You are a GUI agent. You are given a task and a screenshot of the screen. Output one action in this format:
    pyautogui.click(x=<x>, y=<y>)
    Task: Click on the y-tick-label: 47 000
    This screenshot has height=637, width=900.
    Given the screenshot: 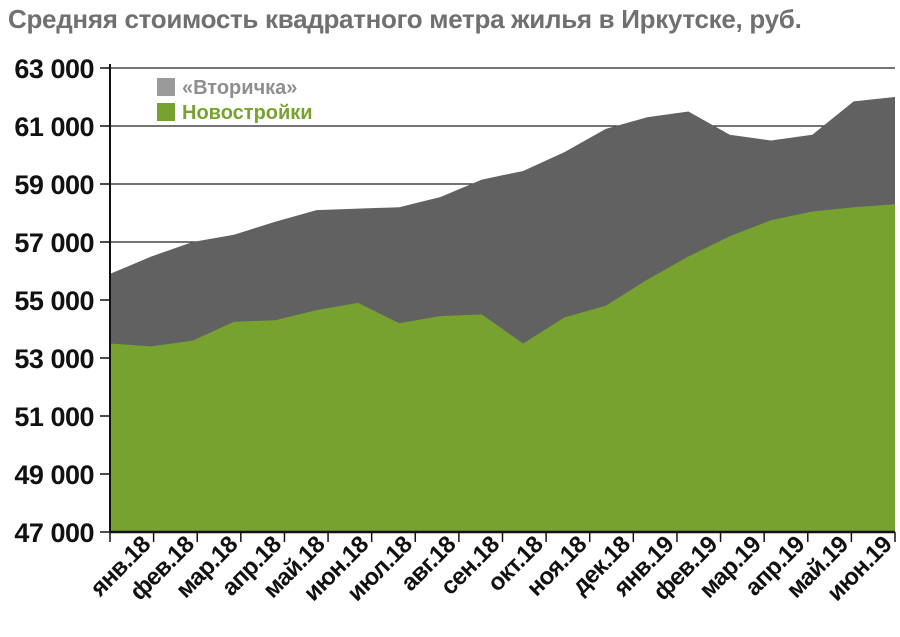 What is the action you would take?
    pyautogui.click(x=54, y=533)
    